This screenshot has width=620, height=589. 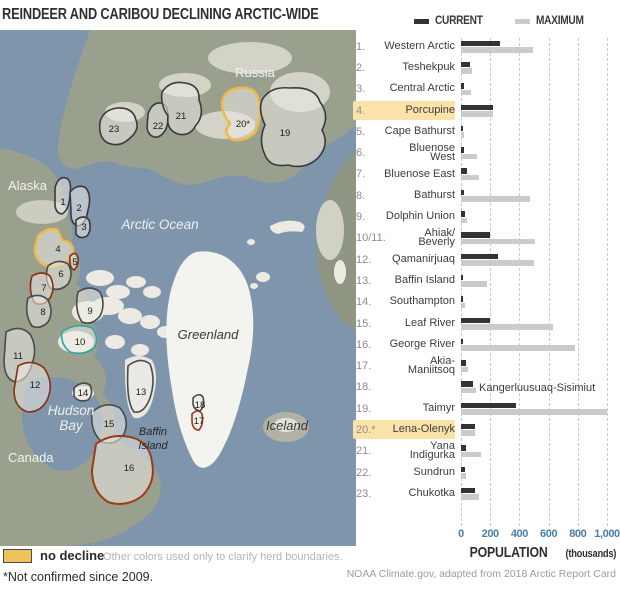 What do you see at coordinates (28, 185) in the screenshot?
I see `label-alaska: Alaska` at bounding box center [28, 185].